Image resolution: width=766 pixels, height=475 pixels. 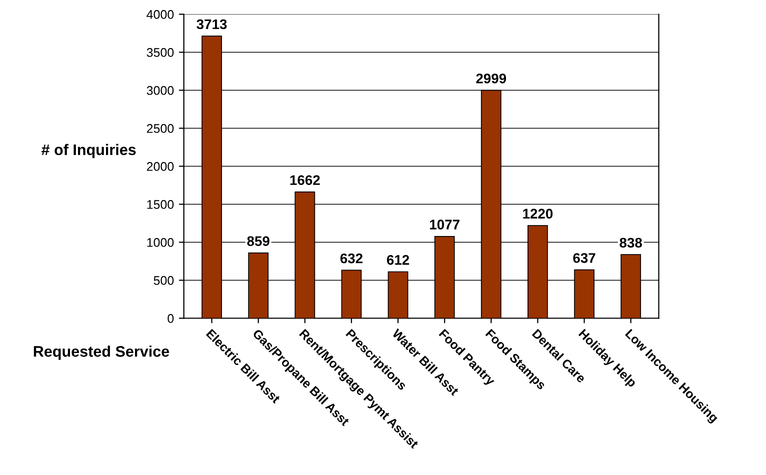 I want to click on data-label: 2999, so click(x=491, y=79).